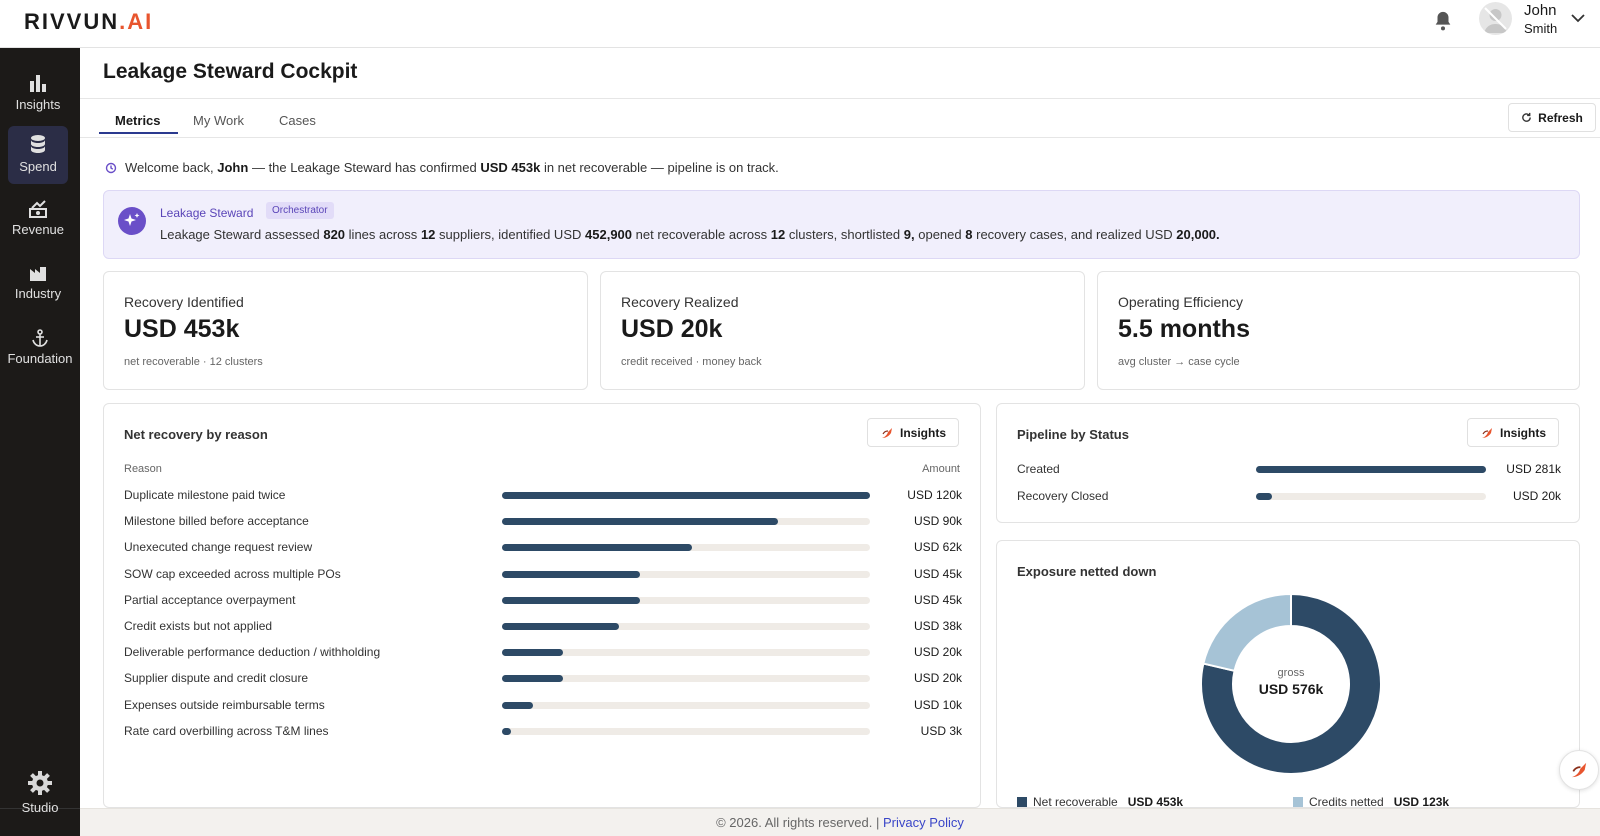  I want to click on privacy-policy-link: Privacy Policy, so click(923, 822).